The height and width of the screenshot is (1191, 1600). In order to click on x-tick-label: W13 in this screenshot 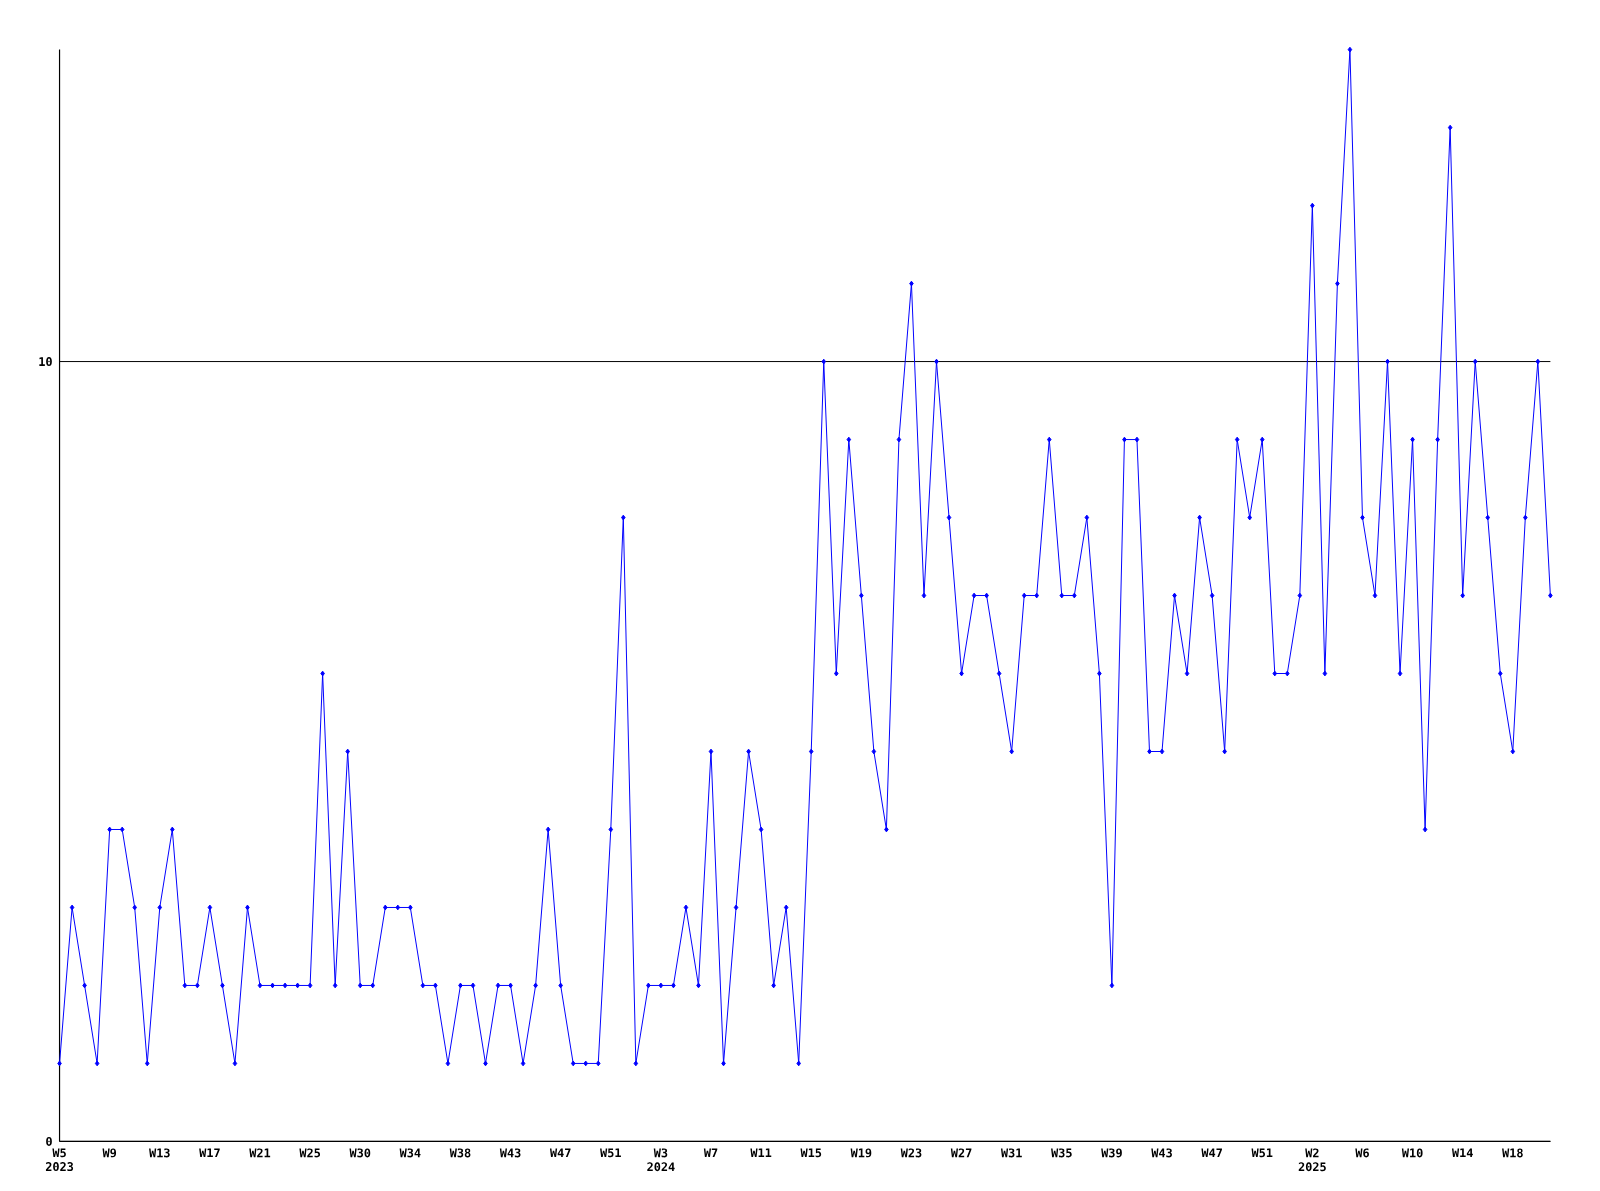, I will do `click(159, 1153)`.